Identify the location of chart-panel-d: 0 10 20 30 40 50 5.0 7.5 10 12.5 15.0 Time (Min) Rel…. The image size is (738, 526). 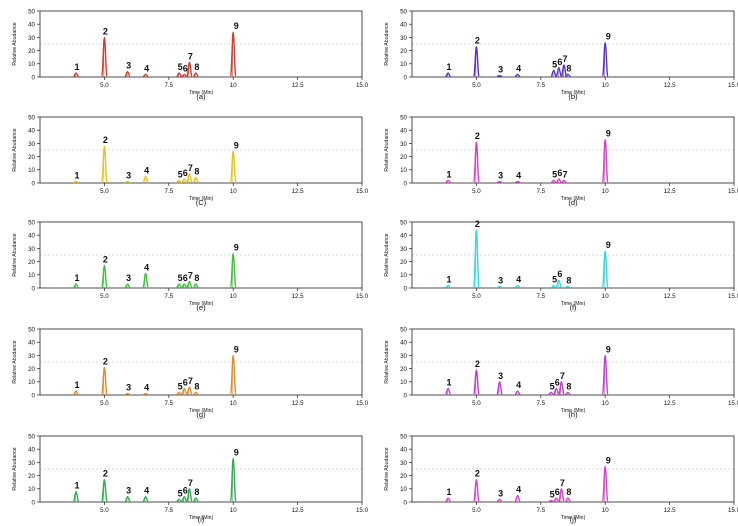
(561, 160).